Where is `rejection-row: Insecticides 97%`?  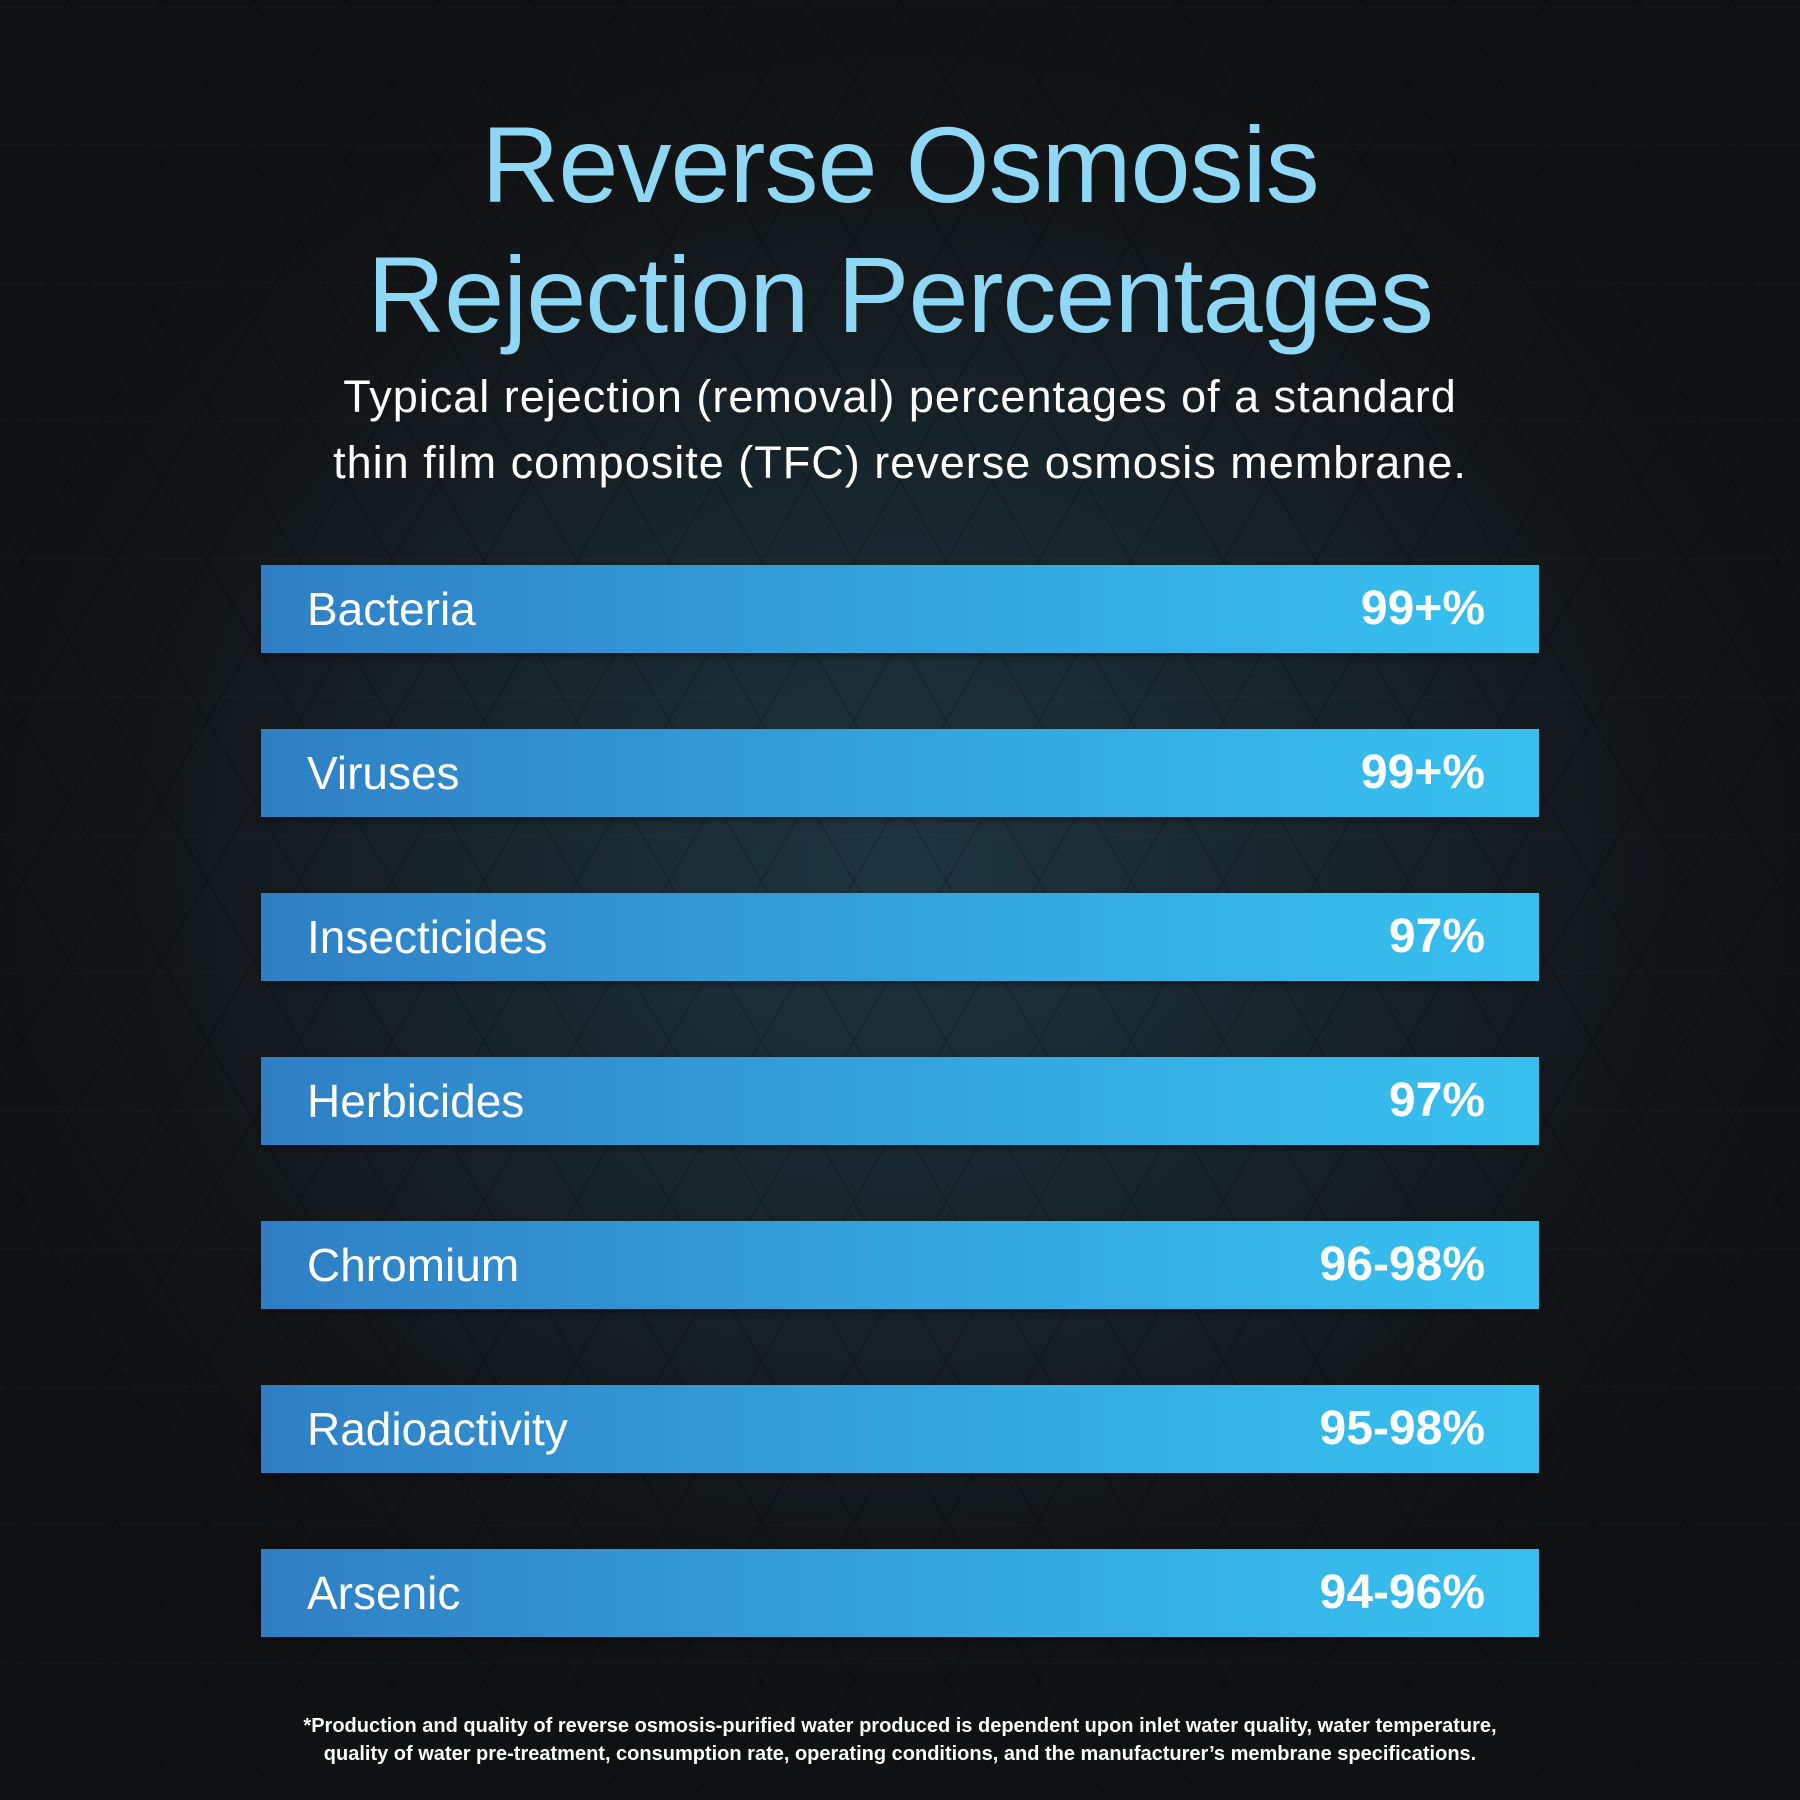 rejection-row: Insecticides 97% is located at coordinates (900, 937).